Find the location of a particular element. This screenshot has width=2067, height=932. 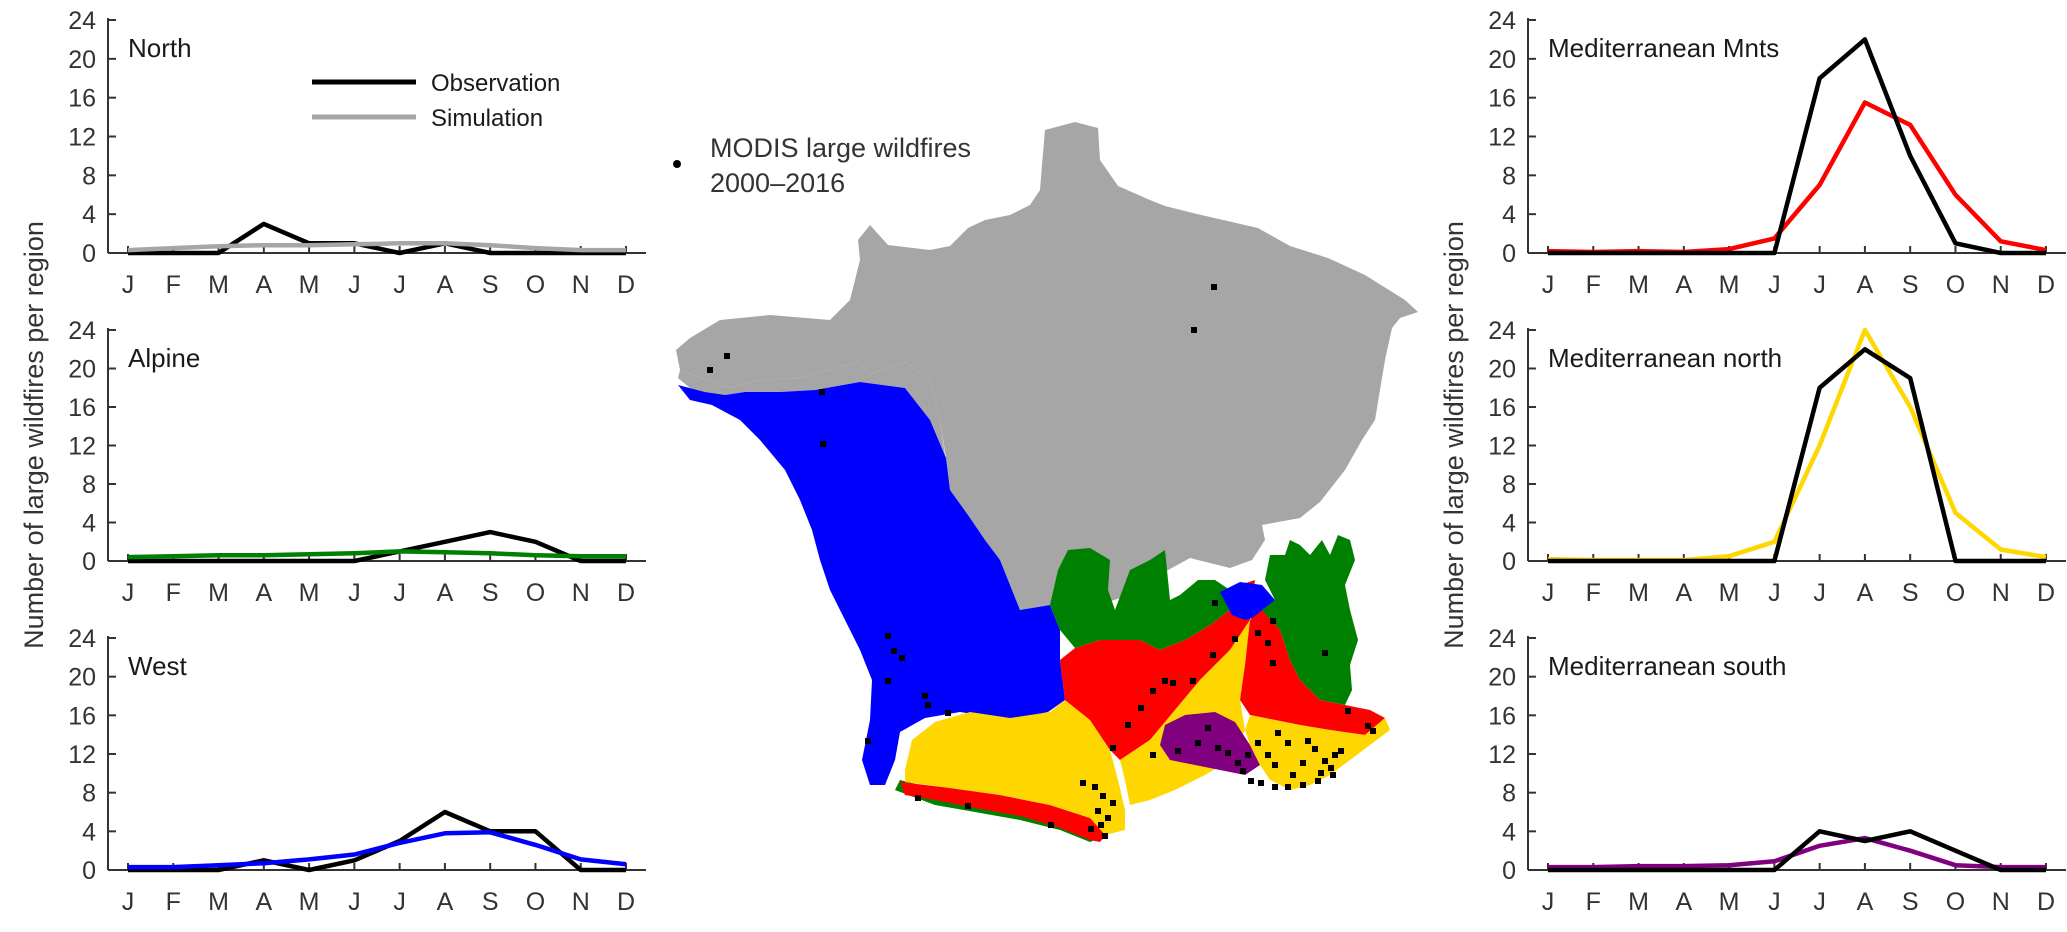

map-region-med-north-west is located at coordinates (1015, 767).